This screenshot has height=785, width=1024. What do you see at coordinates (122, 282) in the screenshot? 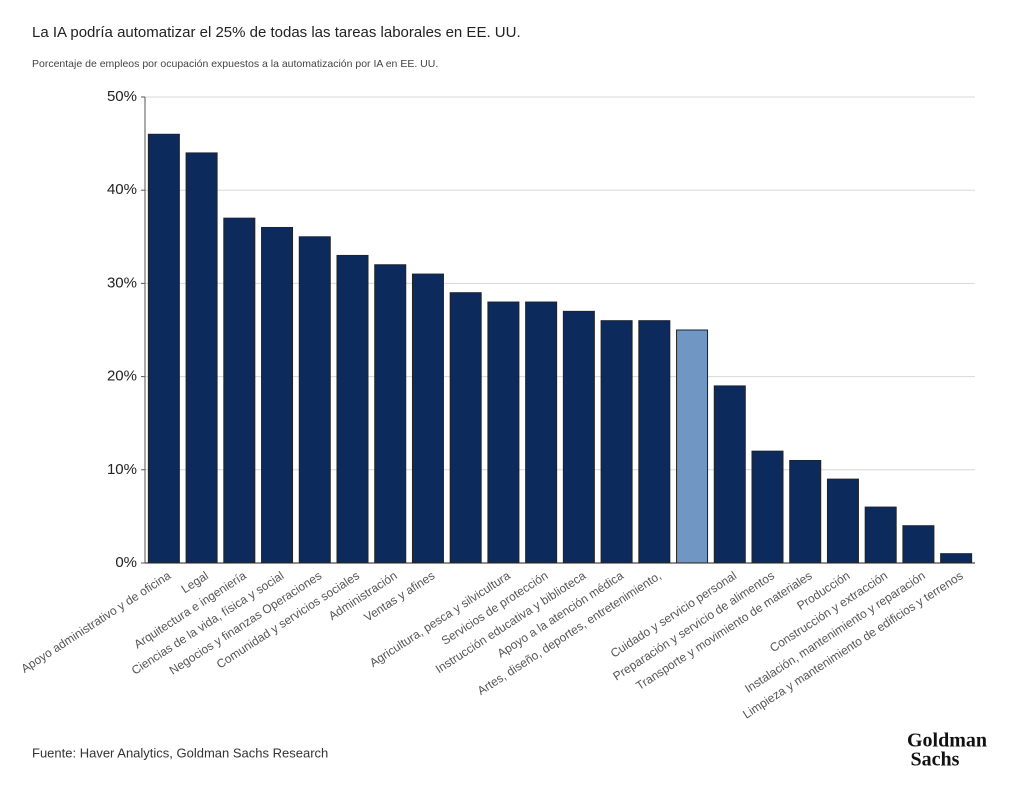
I see `y-tick-label: 30%` at bounding box center [122, 282].